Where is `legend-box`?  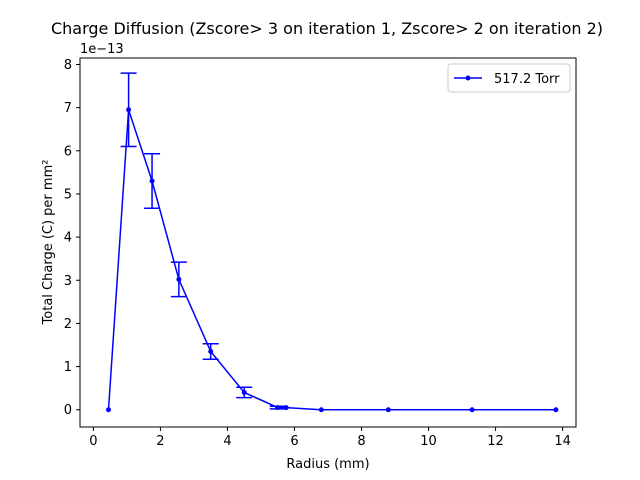 legend-box is located at coordinates (509, 78).